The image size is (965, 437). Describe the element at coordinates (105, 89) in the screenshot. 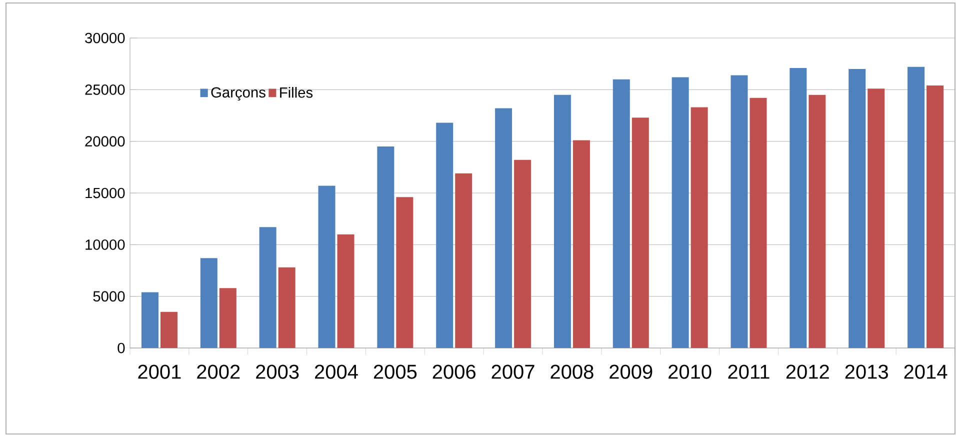

I see `y-tick-label: 25000` at that location.